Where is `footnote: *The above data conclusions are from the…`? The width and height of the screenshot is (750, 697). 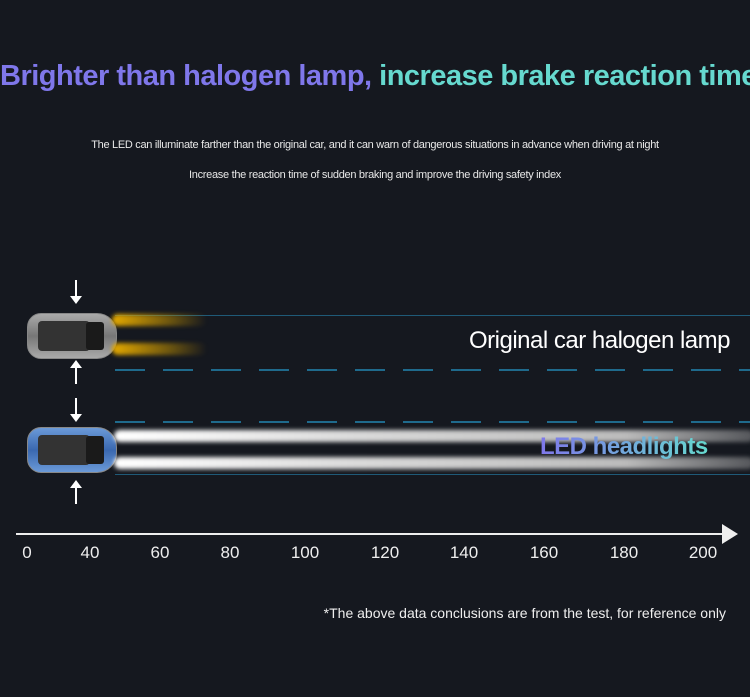
footnote: *The above data conclusions are from the… is located at coordinates (524, 613).